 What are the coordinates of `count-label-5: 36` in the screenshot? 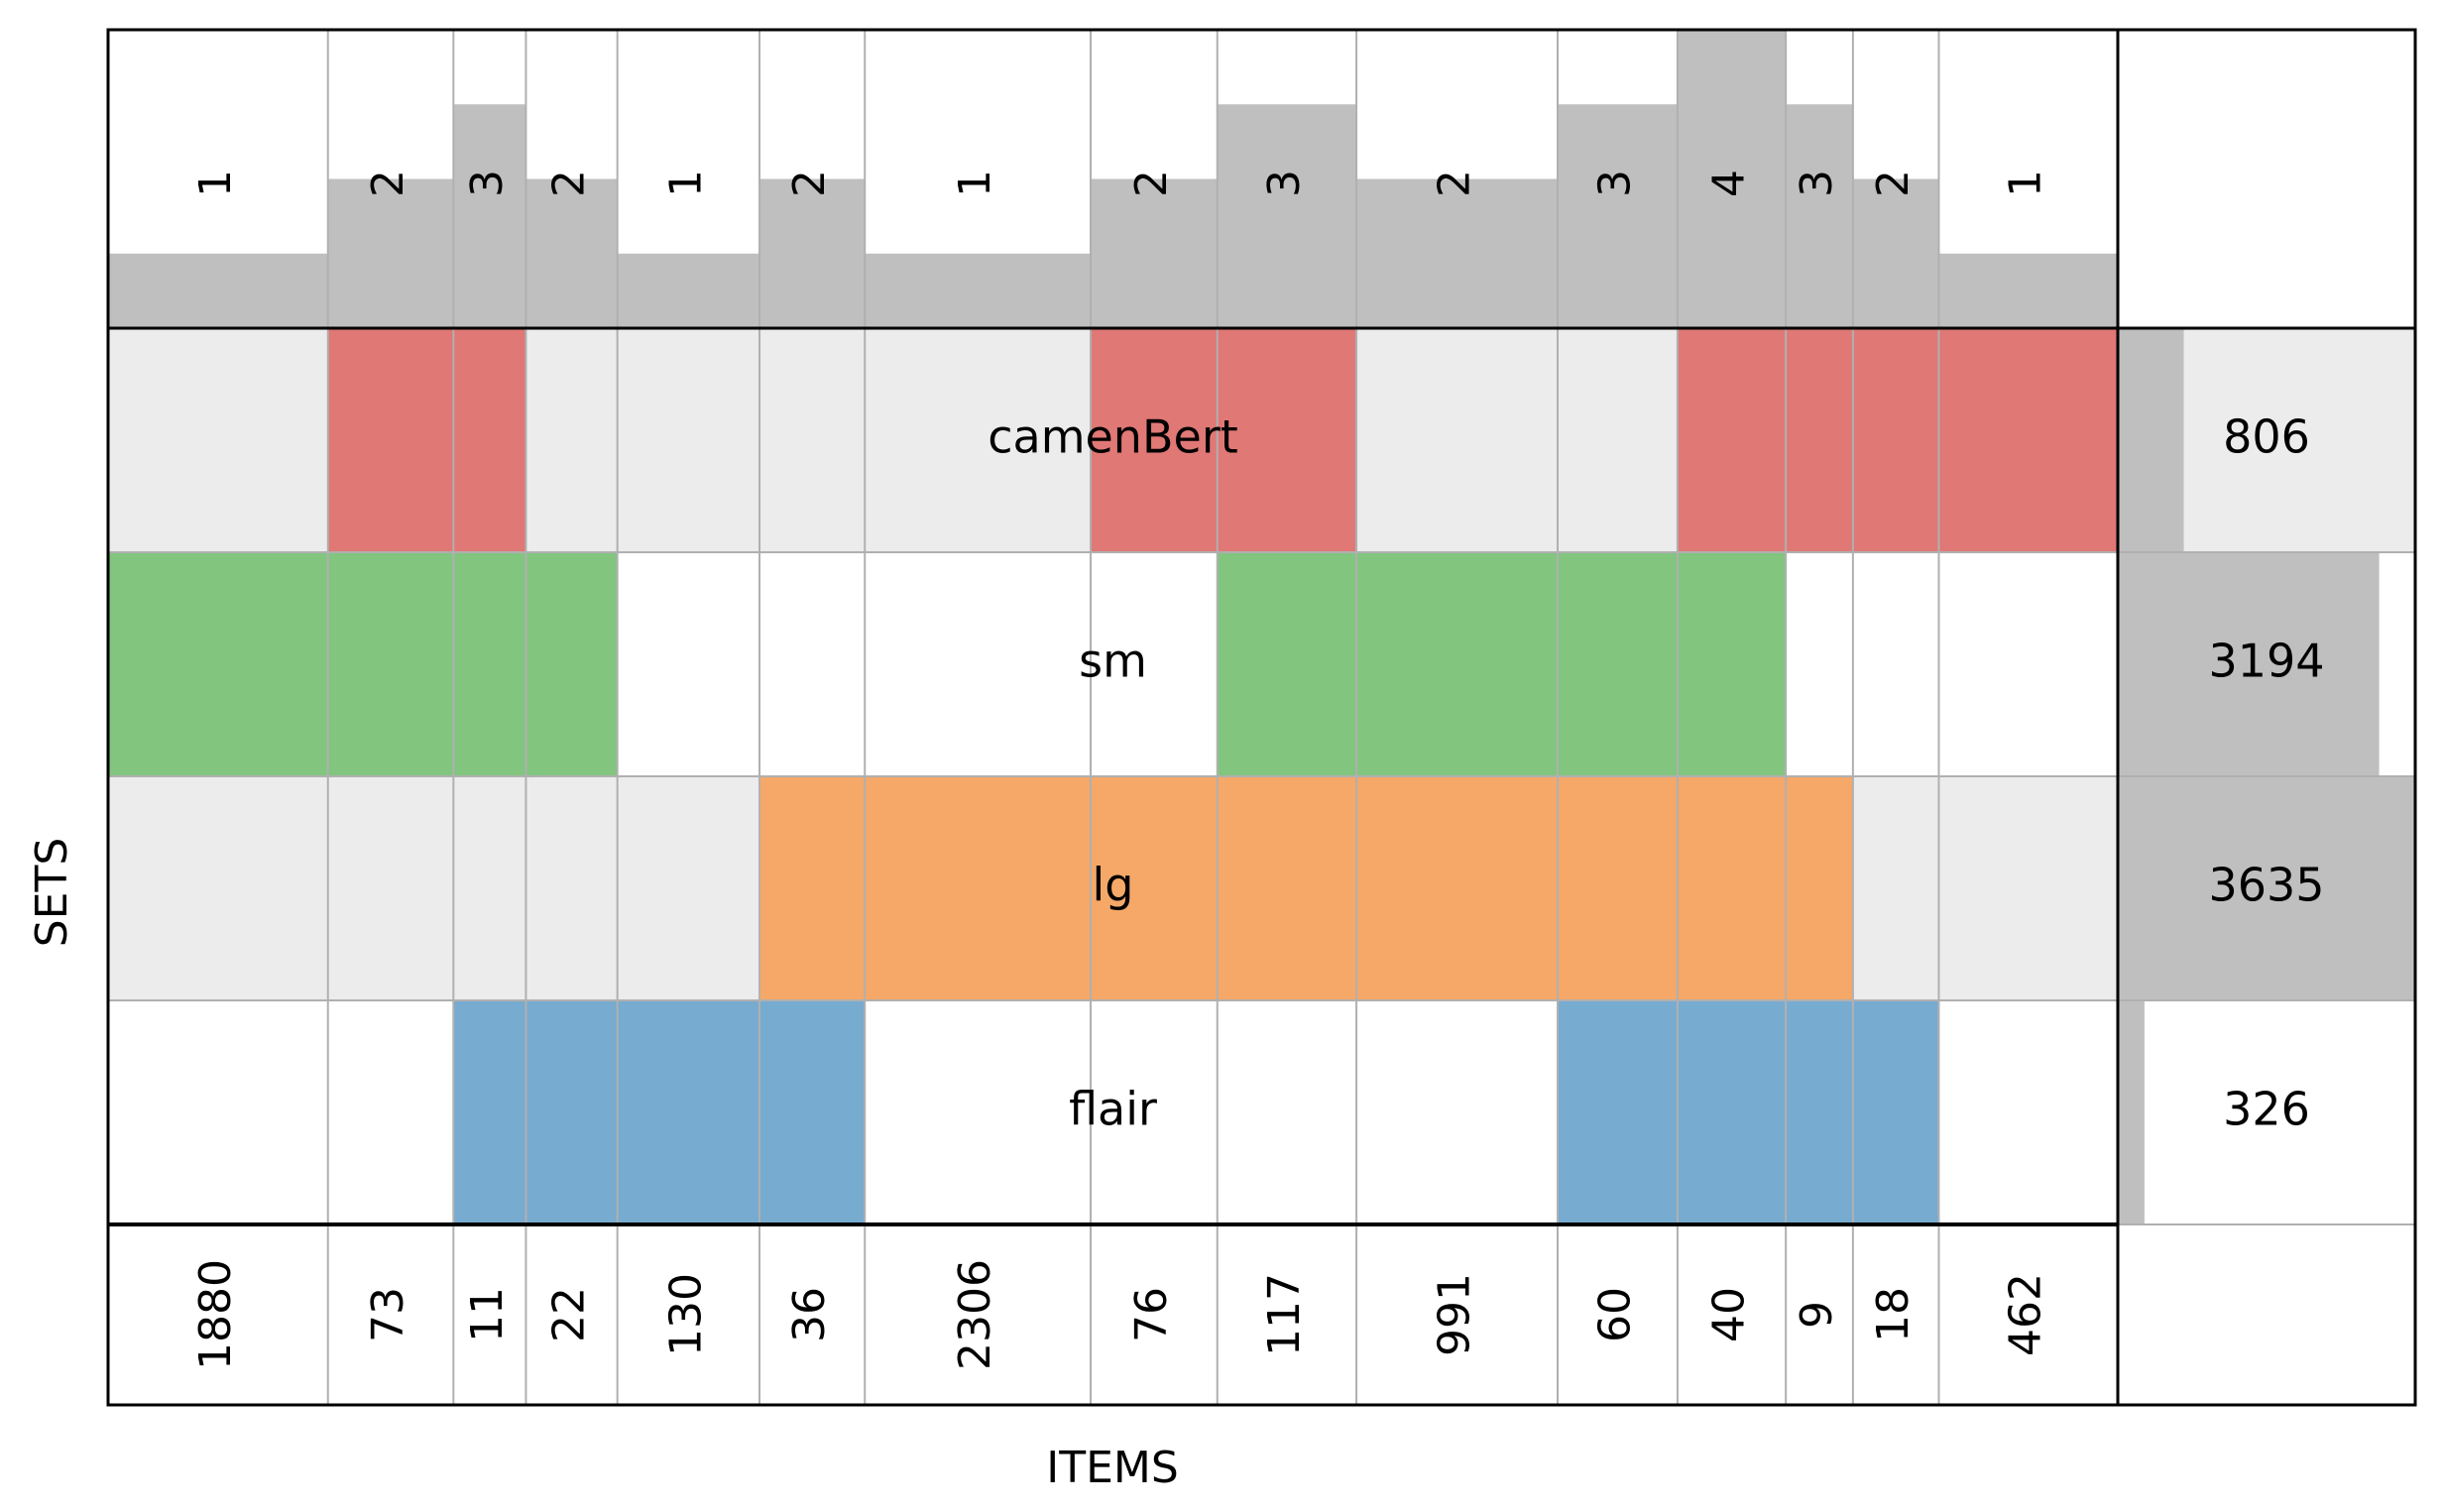 It's located at (809, 1314).